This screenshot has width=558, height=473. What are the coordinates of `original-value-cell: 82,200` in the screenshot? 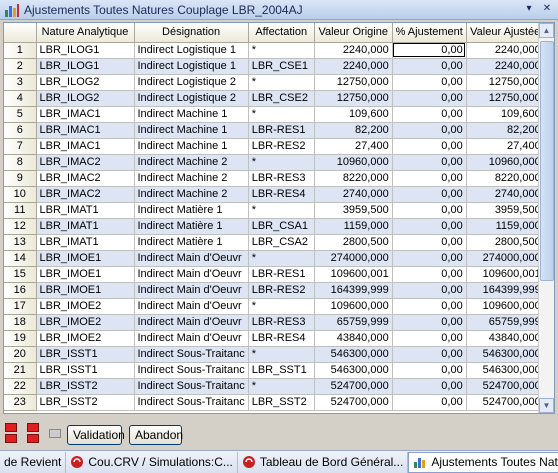 It's located at (353, 130).